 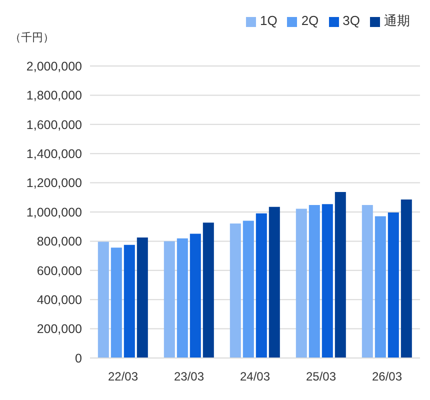 What do you see at coordinates (54, 212) in the screenshot?
I see `y-tick-label: 1,000,000` at bounding box center [54, 212].